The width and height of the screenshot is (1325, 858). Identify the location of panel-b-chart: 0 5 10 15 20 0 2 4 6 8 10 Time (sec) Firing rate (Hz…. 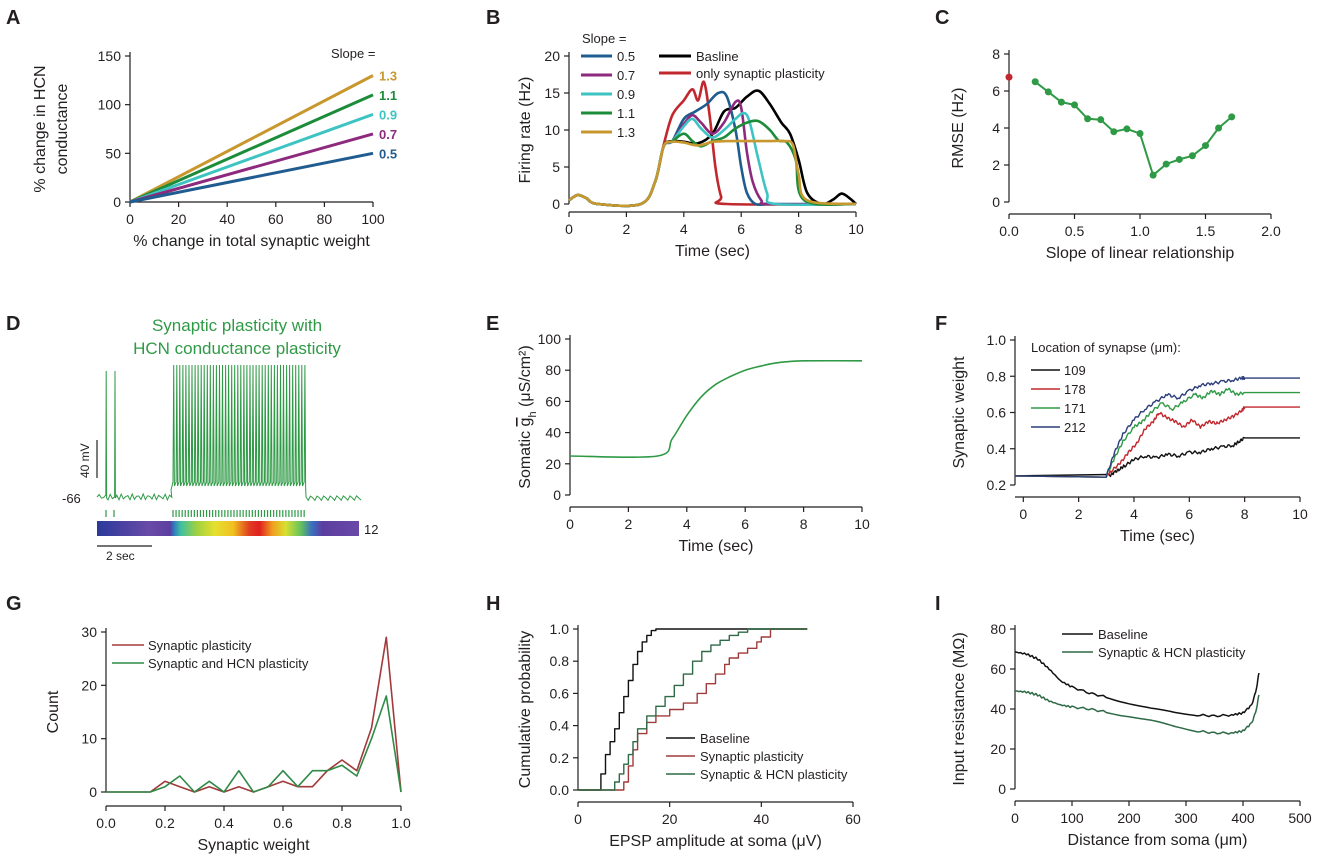
(690, 145).